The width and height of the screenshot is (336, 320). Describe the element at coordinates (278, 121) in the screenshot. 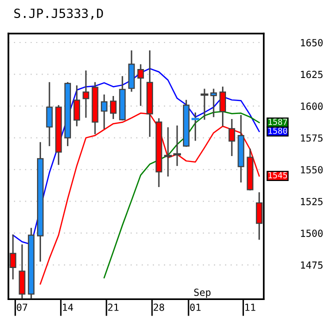

I see `data-label: 1587` at that location.